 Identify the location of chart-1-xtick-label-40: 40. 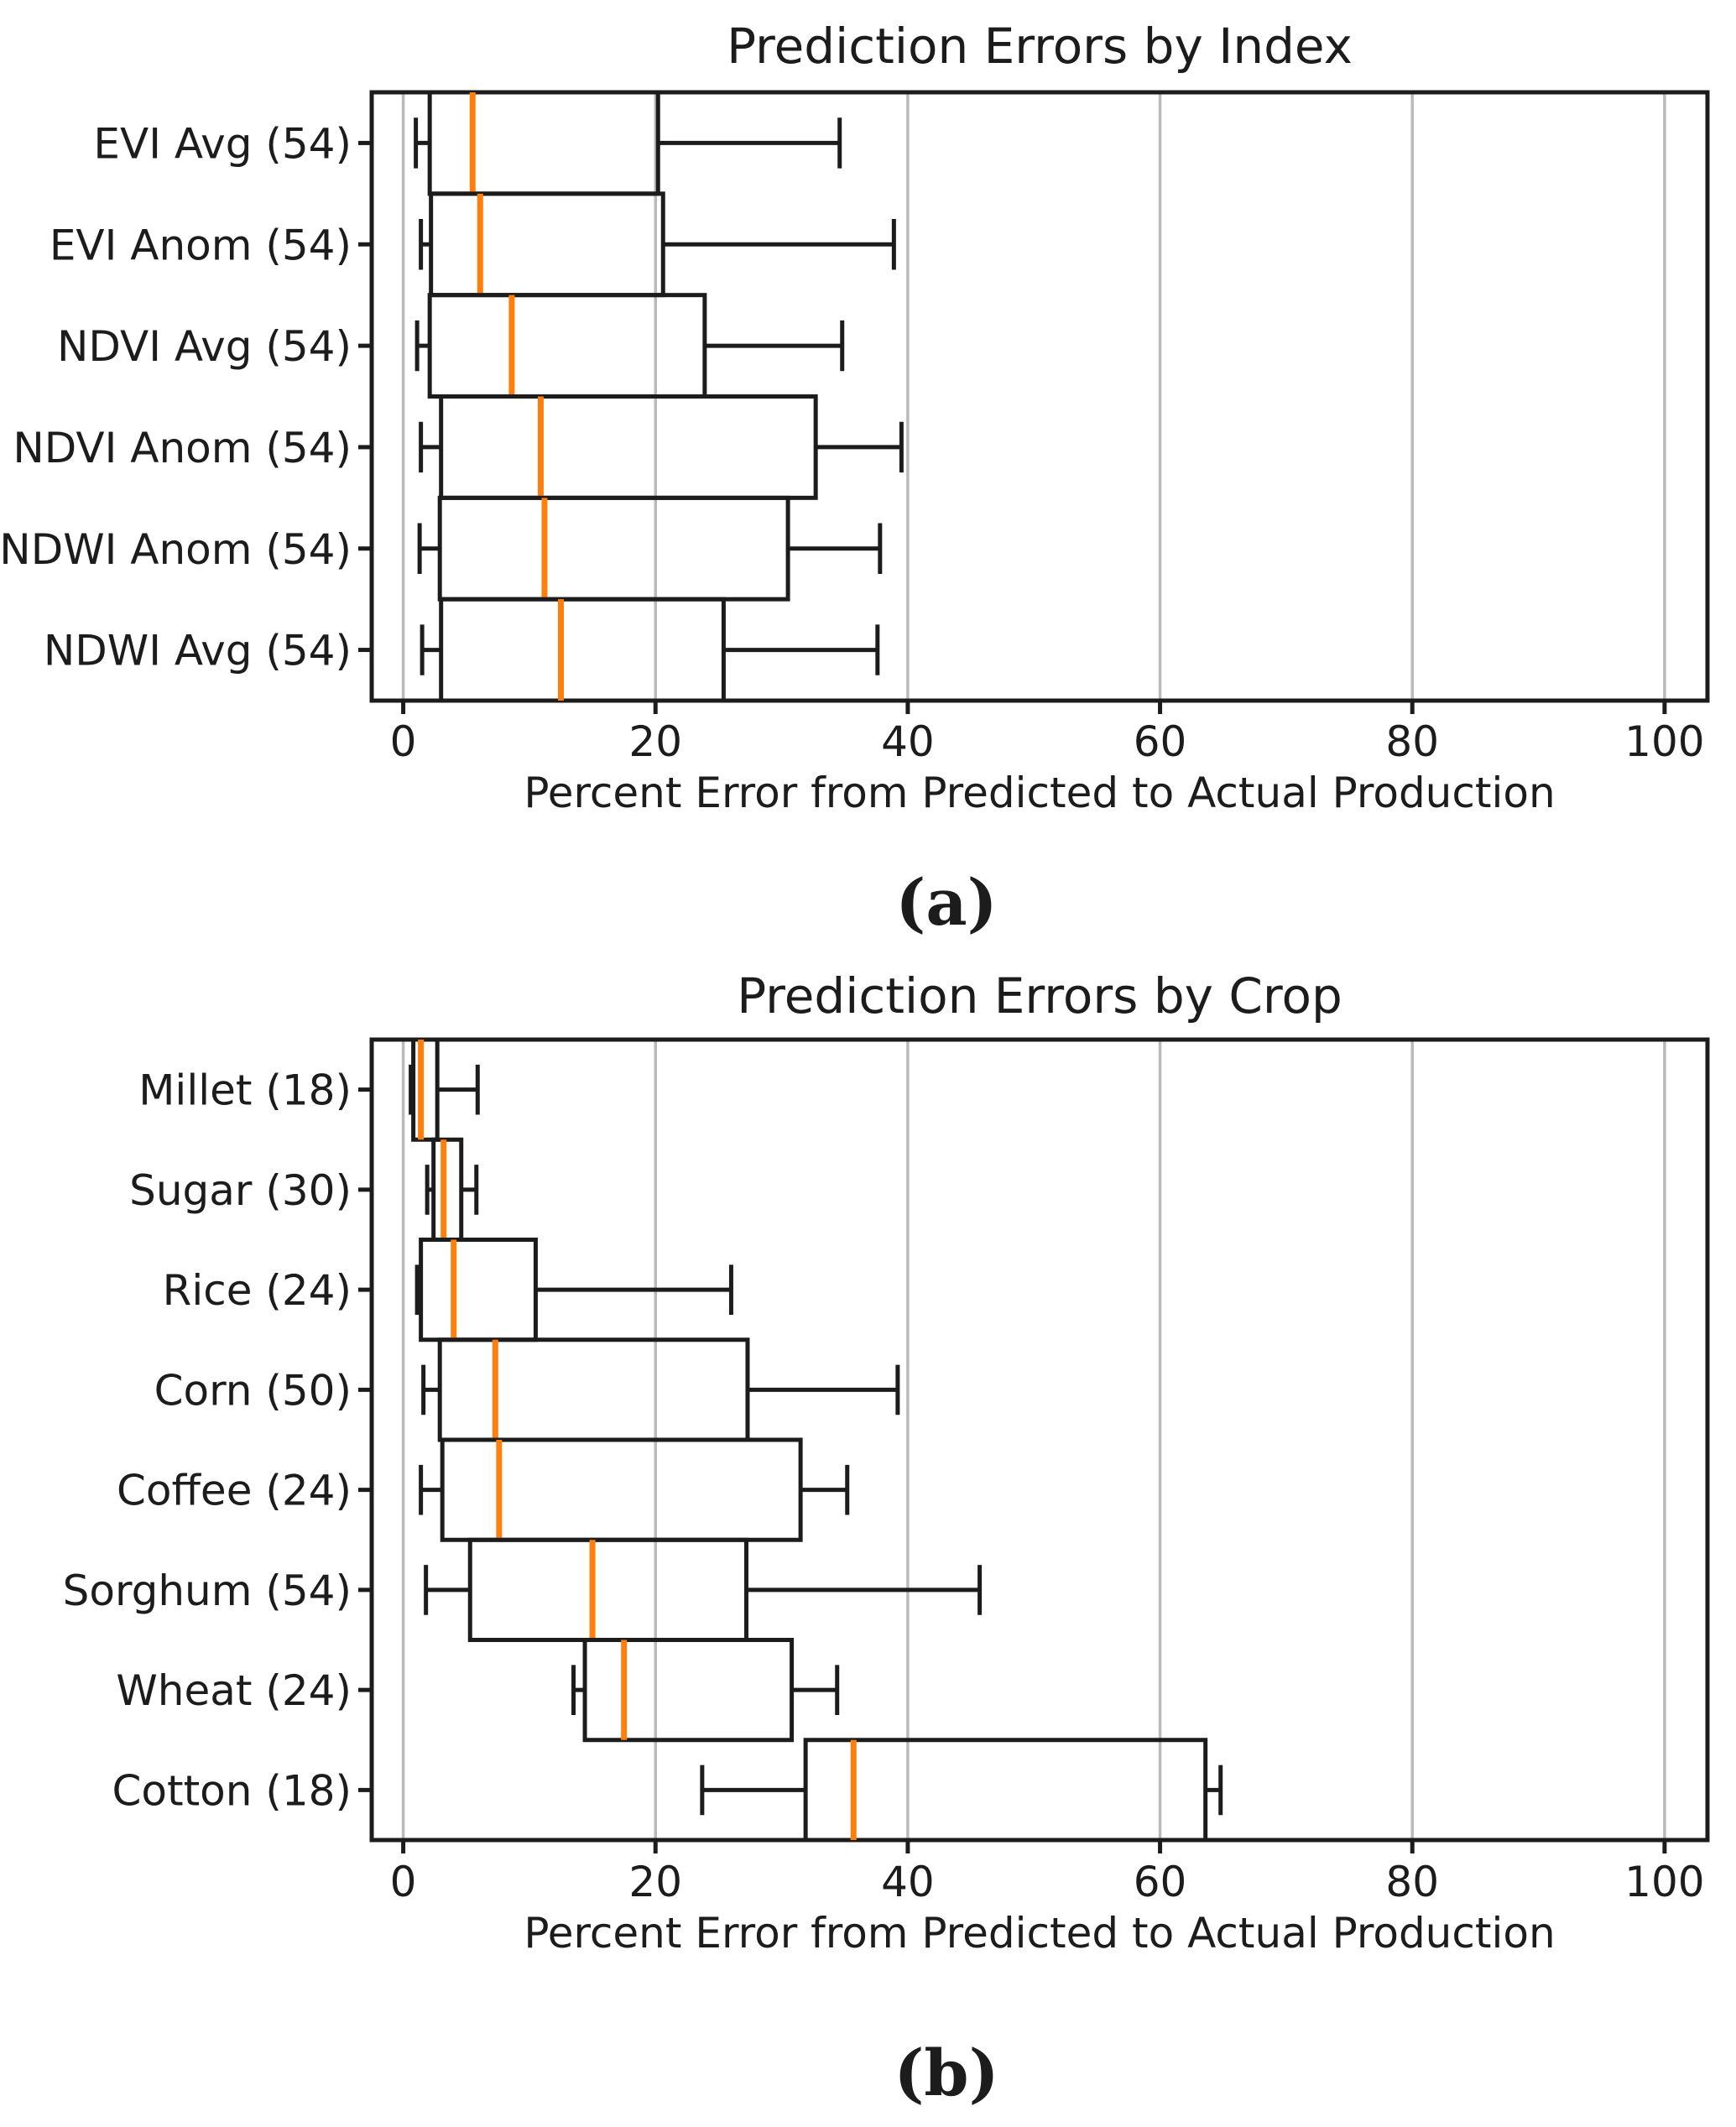
(908, 1882).